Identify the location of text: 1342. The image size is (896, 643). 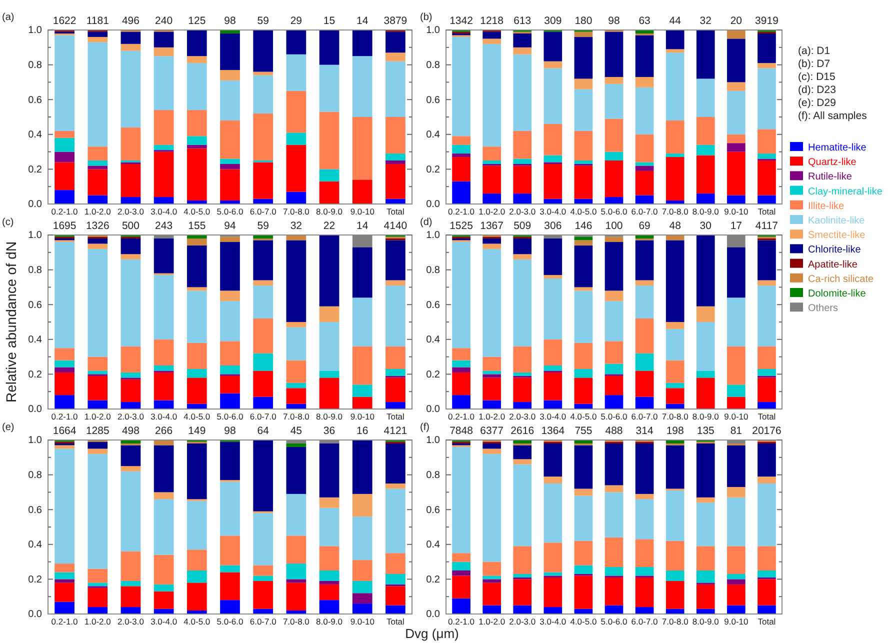
(462, 21).